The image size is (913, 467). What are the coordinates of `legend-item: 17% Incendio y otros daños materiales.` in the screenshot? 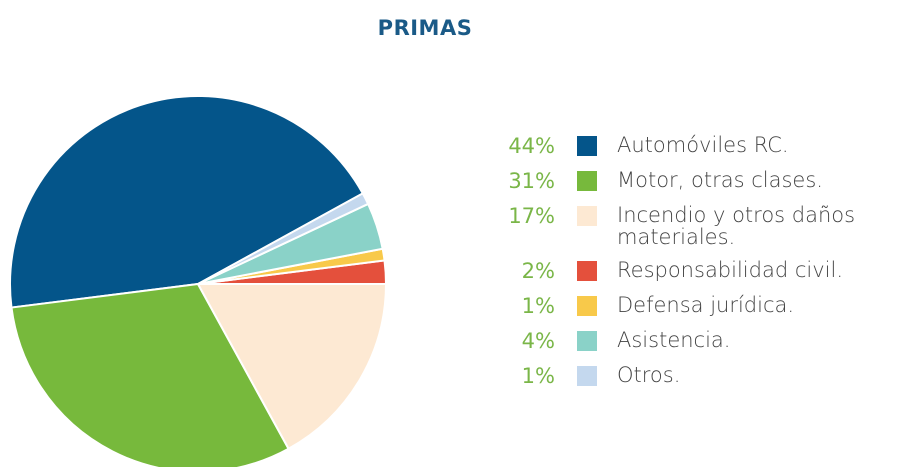 It's located at (701, 226).